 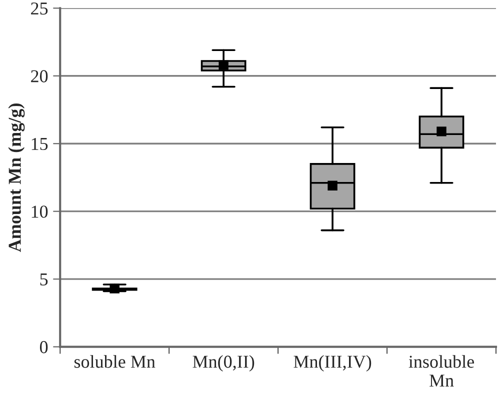 What do you see at coordinates (441, 371) in the screenshot?
I see `x-tick-label: insoluble Mn` at bounding box center [441, 371].